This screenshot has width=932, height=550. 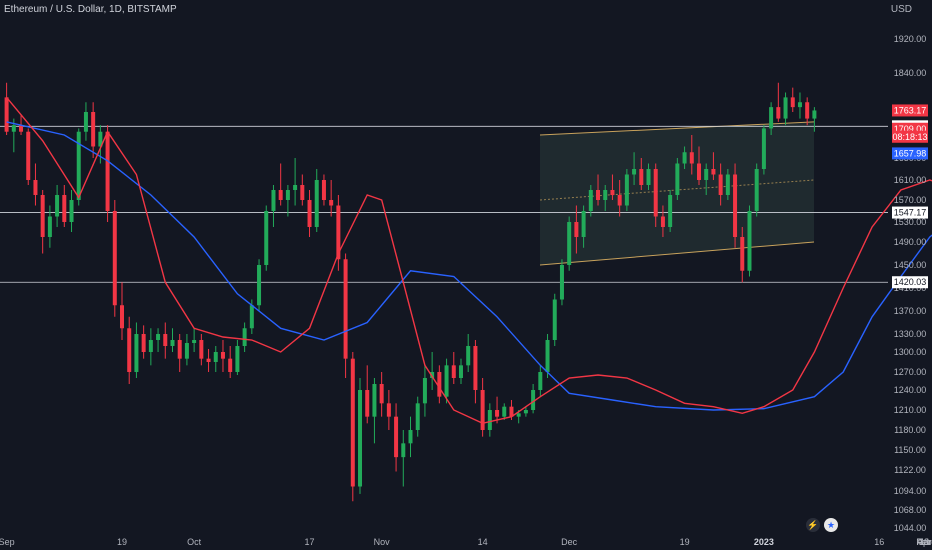 What do you see at coordinates (910, 39) in the screenshot?
I see `y-tick-label: 1920.00` at bounding box center [910, 39].